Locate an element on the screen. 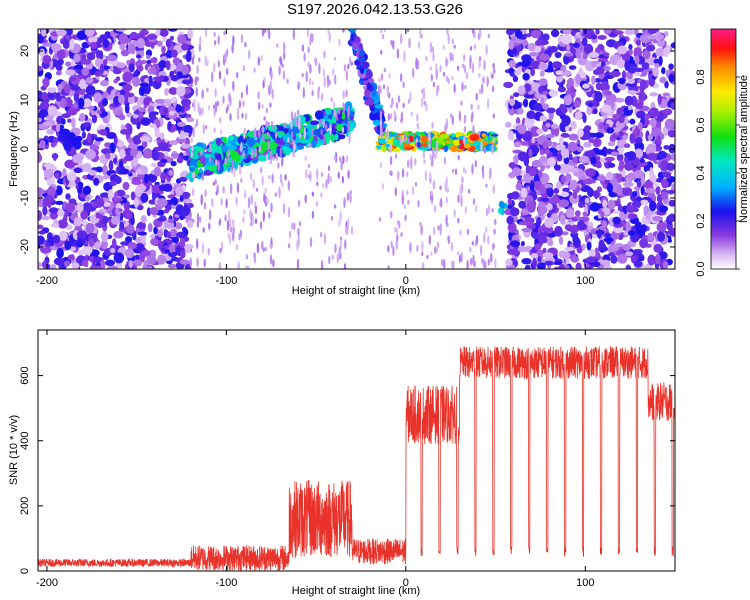 This screenshot has height=600, width=750. spectrogram-y-tick-label: 10 is located at coordinates (25, 100).